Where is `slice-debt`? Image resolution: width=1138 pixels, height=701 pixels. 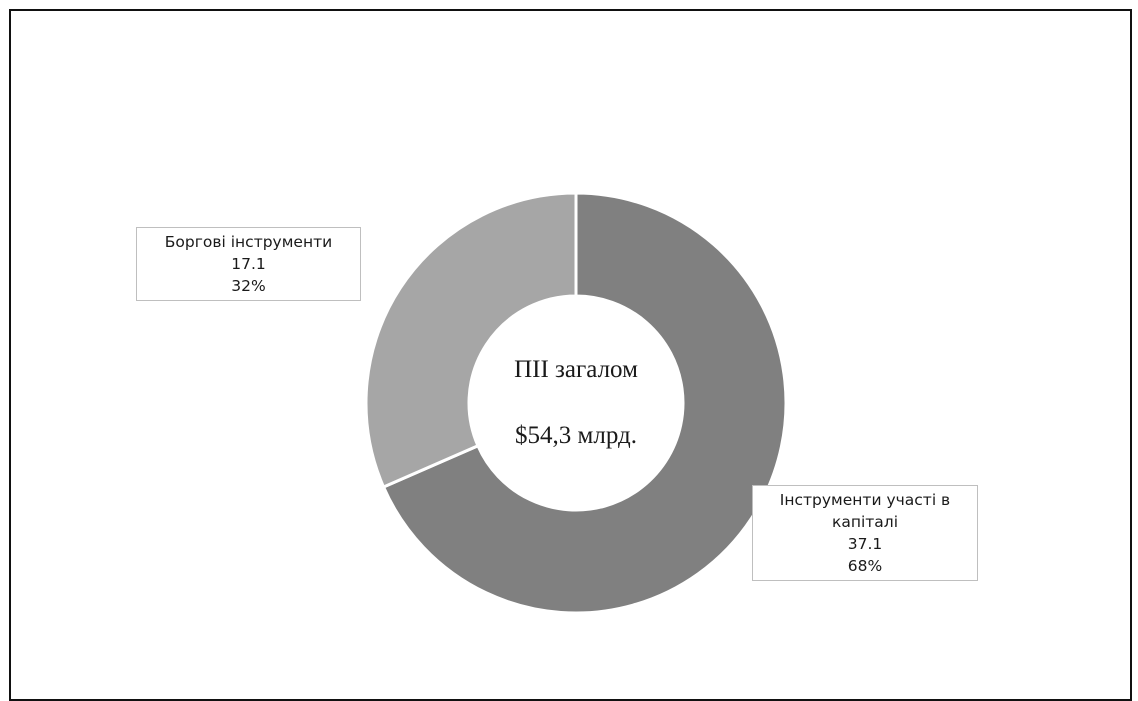
slice-debt is located at coordinates (471, 340).